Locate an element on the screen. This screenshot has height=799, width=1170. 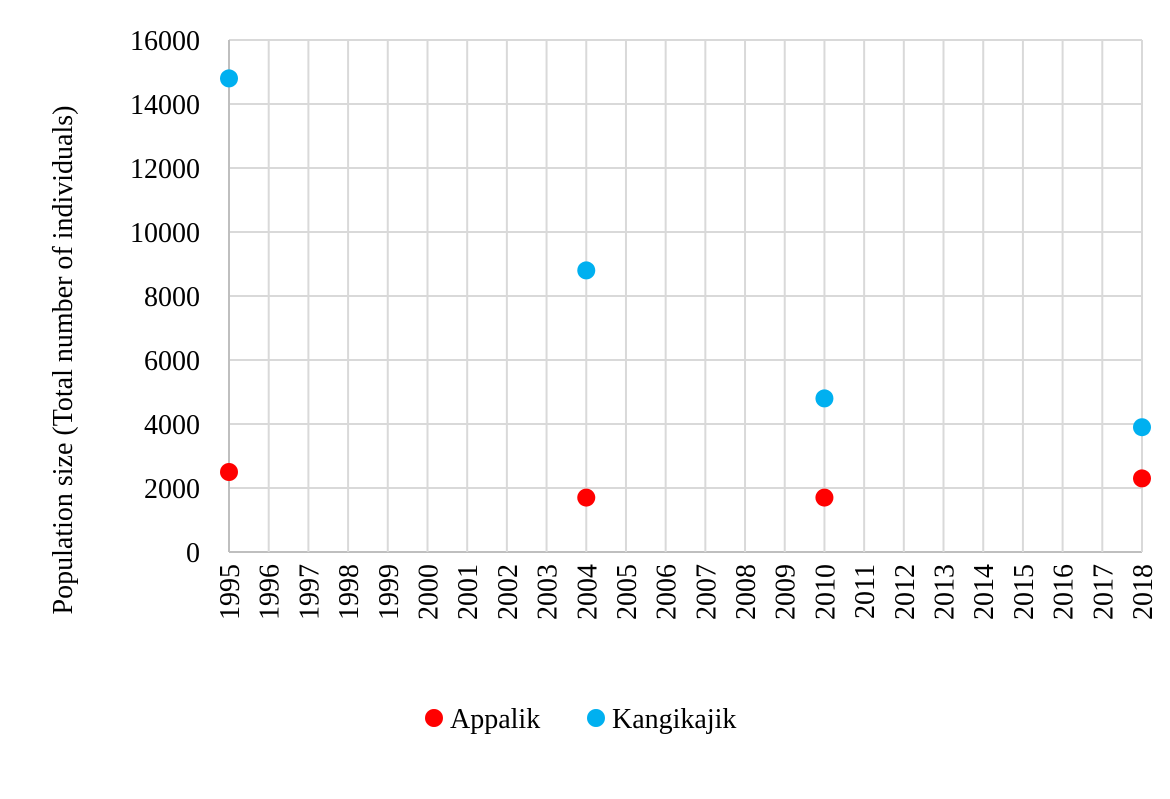
x-tick-label: 2014 is located at coordinates (984, 592).